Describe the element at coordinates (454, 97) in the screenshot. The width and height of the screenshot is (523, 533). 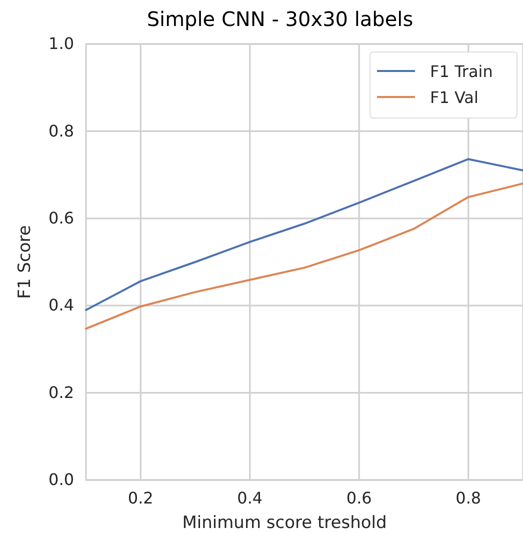
I see `legend-label: F1 Val` at that location.